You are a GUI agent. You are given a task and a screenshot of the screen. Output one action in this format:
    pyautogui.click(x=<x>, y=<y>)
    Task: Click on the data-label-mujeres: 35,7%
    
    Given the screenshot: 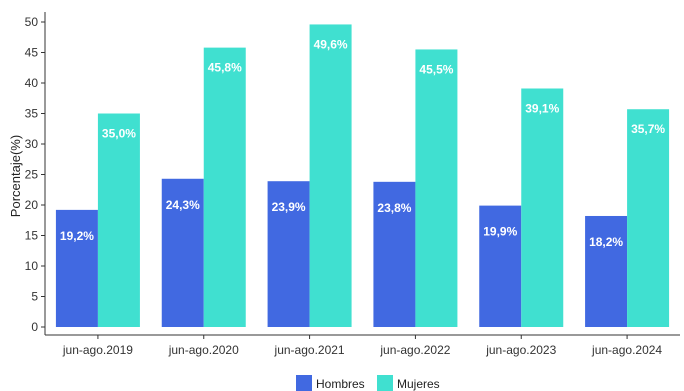 What is the action you would take?
    pyautogui.click(x=648, y=129)
    